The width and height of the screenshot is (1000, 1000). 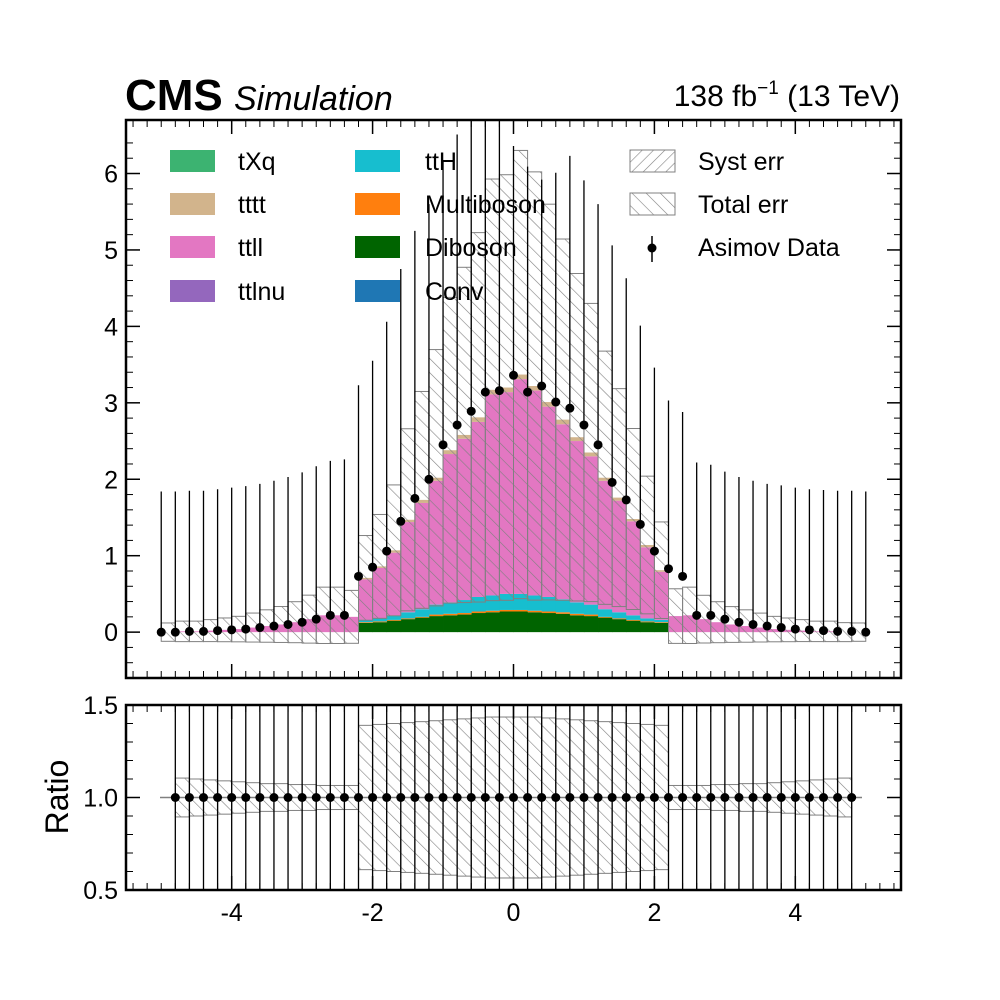 What do you see at coordinates (250, 248) in the screenshot?
I see `legend-label-ttll: ttll` at bounding box center [250, 248].